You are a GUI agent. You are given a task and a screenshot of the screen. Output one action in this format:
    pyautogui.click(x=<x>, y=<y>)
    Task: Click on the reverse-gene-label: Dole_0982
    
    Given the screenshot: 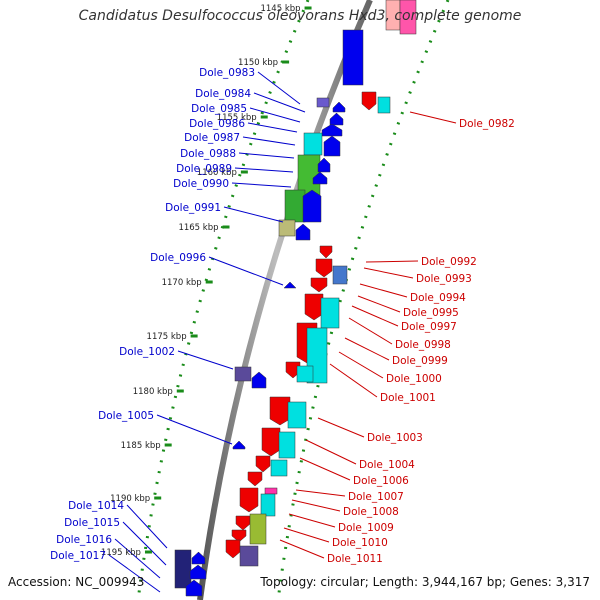 What is the action you would take?
    pyautogui.click(x=487, y=124)
    